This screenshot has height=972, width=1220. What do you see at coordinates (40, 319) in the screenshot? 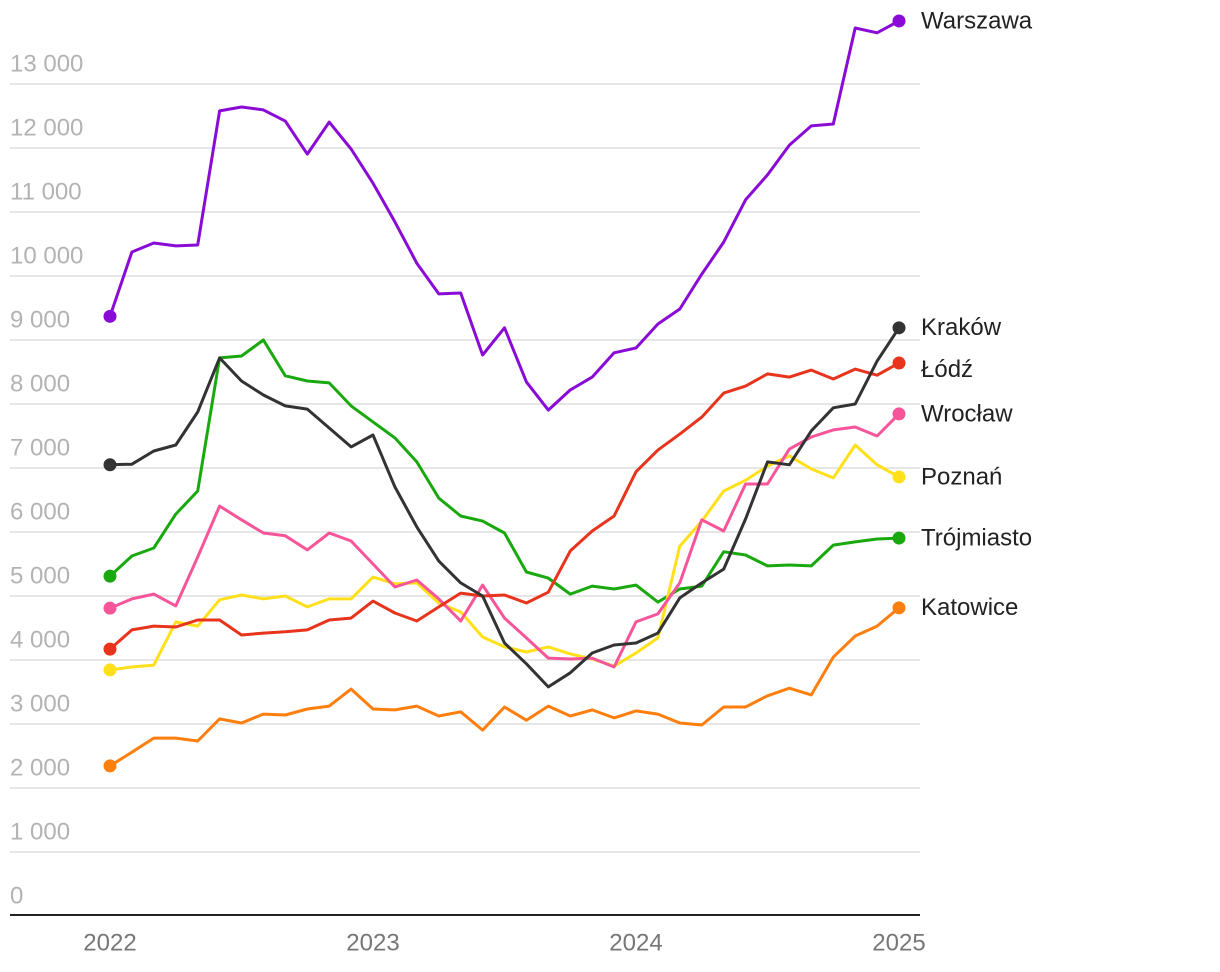
I see `y-tick-label: 9 000` at bounding box center [40, 319].